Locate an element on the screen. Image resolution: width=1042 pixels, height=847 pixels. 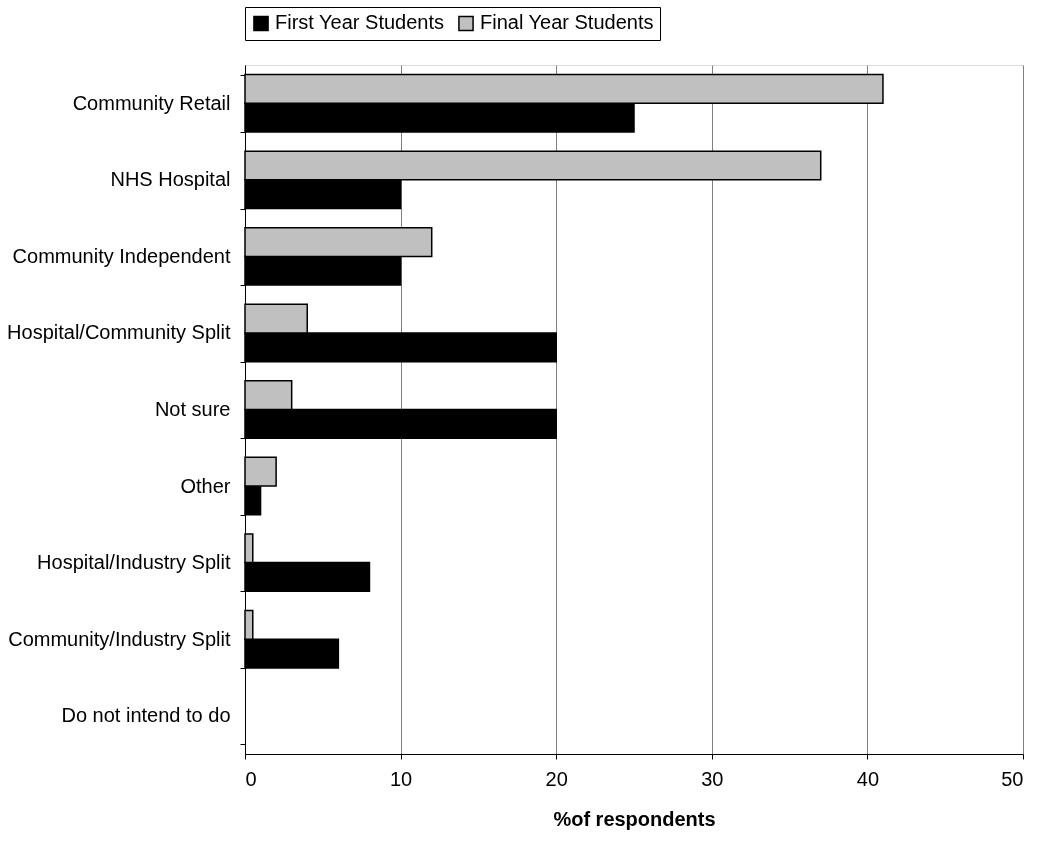
y-tick-label: Community Retail is located at coordinates (151, 102).